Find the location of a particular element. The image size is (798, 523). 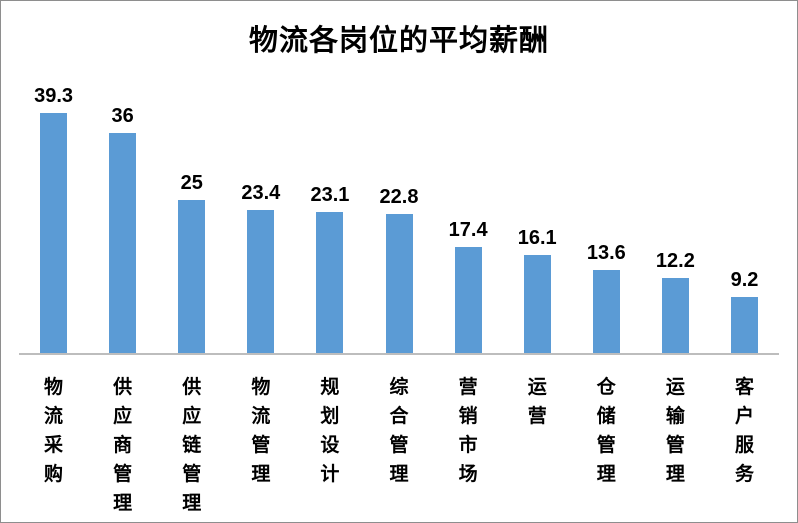

category-column: 物流采购 is located at coordinates (53, 431).